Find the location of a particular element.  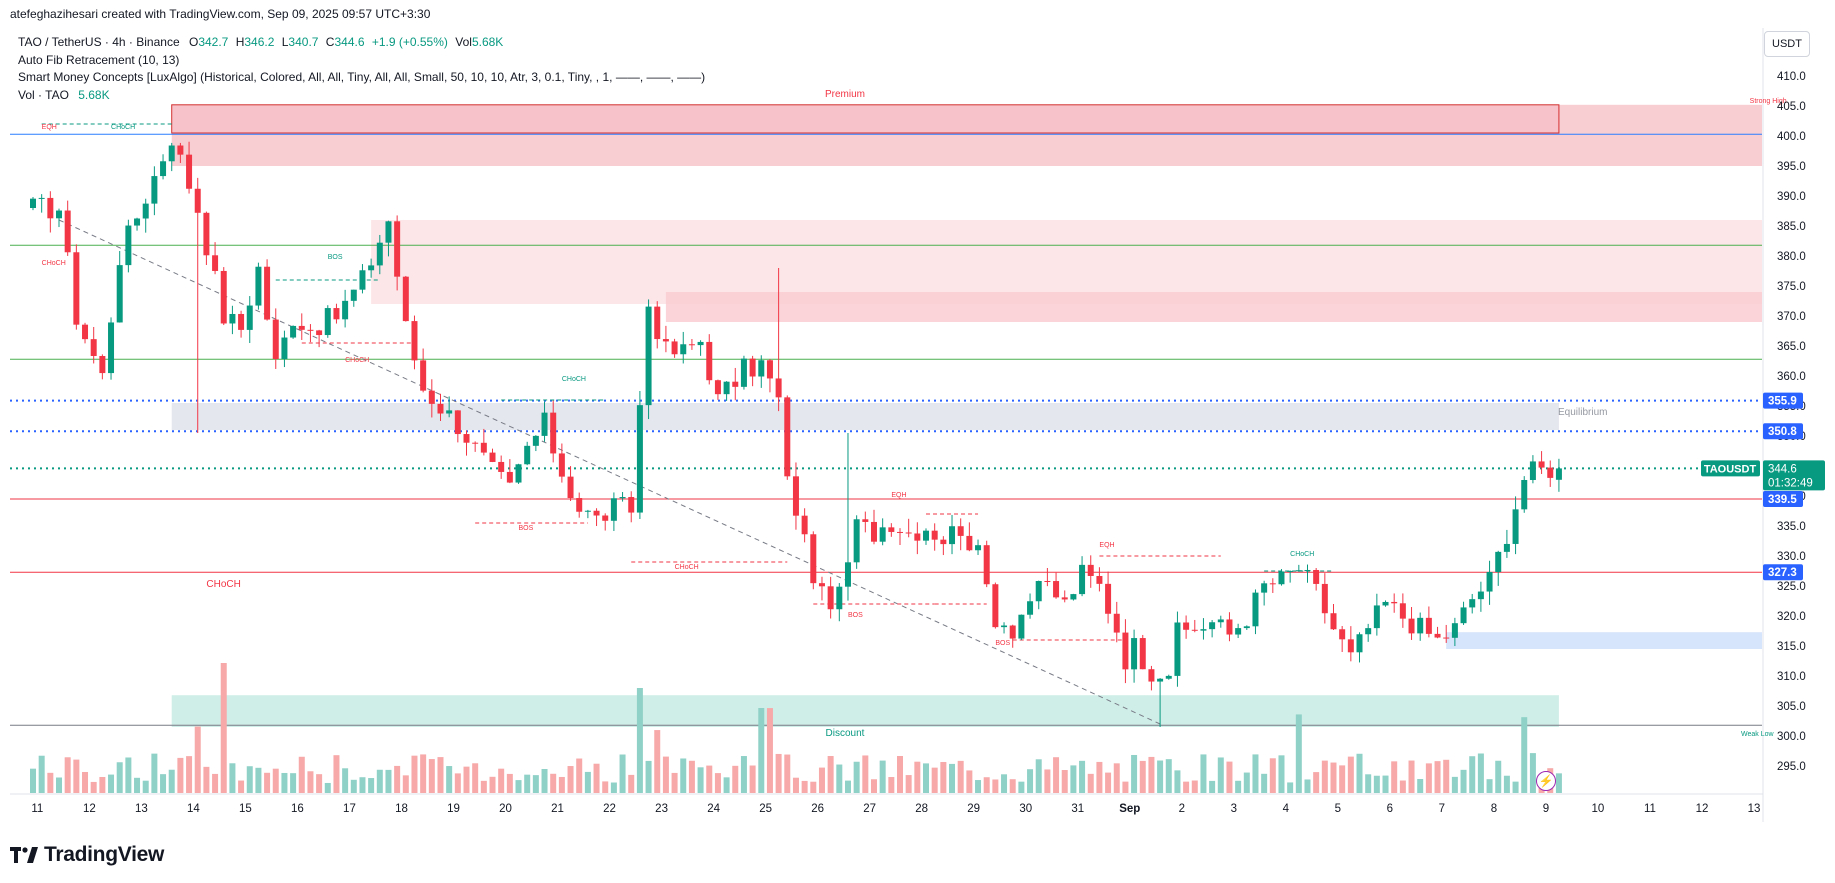

current-price-label: 344.6 is located at coordinates (1782, 469).